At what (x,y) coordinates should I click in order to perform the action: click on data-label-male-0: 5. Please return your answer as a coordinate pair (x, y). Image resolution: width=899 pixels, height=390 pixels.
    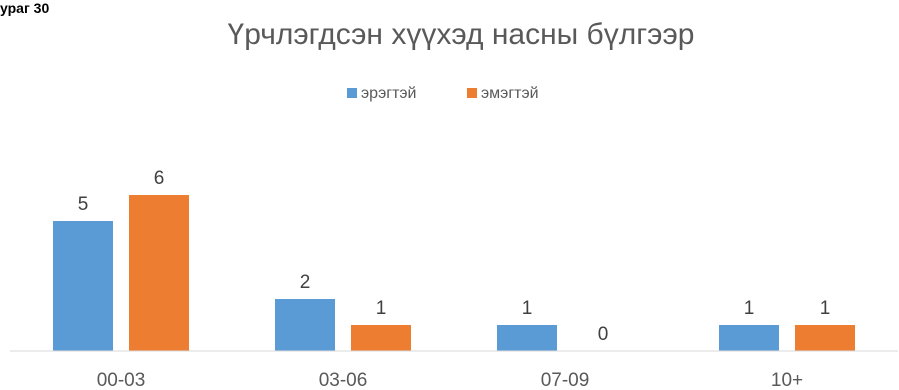
    Looking at the image, I should click on (83, 204).